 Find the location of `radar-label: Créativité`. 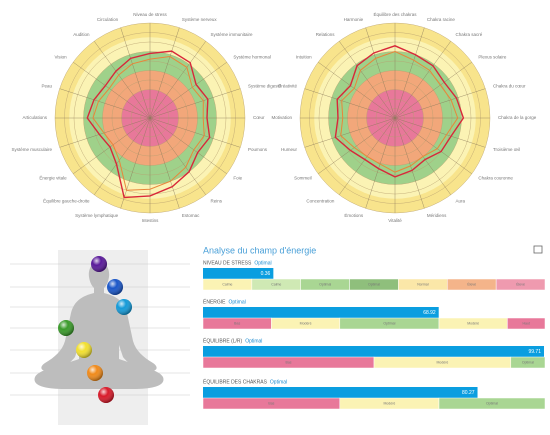

radar-label: Créativité is located at coordinates (288, 85).